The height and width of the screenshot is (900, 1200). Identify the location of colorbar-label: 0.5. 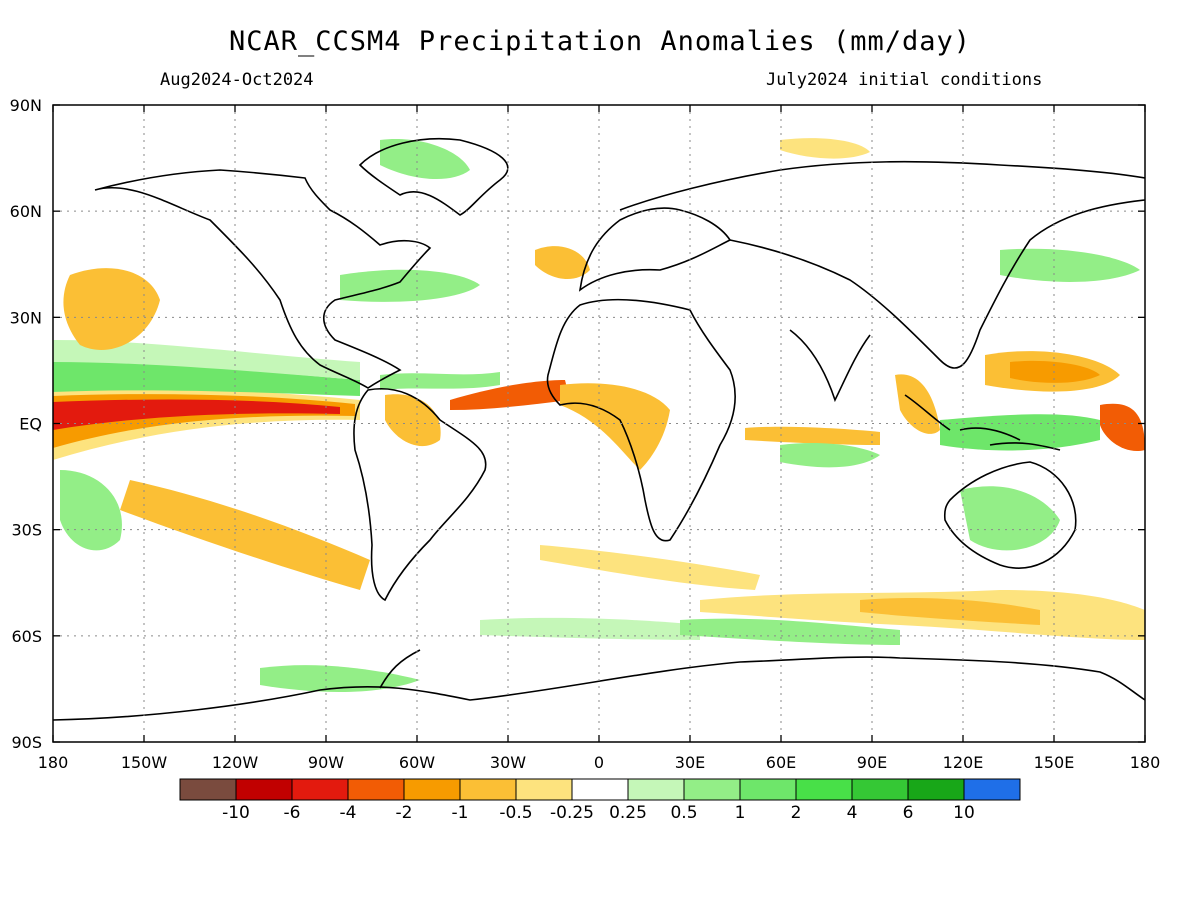
(683, 813).